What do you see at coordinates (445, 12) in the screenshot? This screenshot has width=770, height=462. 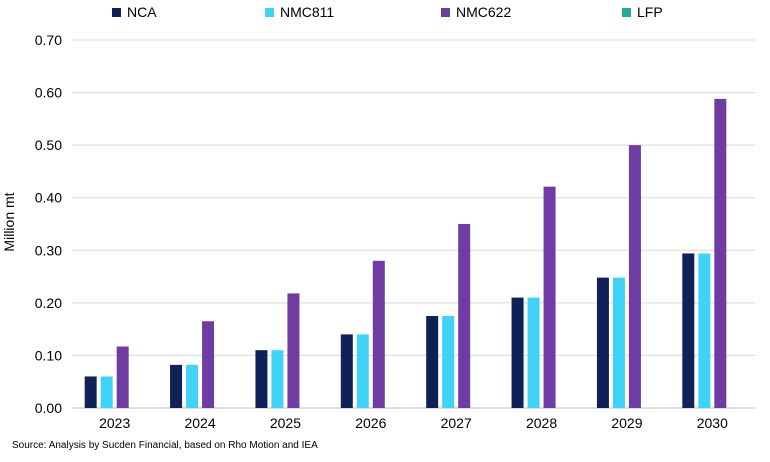 I see `legend-swatch-nmc622` at bounding box center [445, 12].